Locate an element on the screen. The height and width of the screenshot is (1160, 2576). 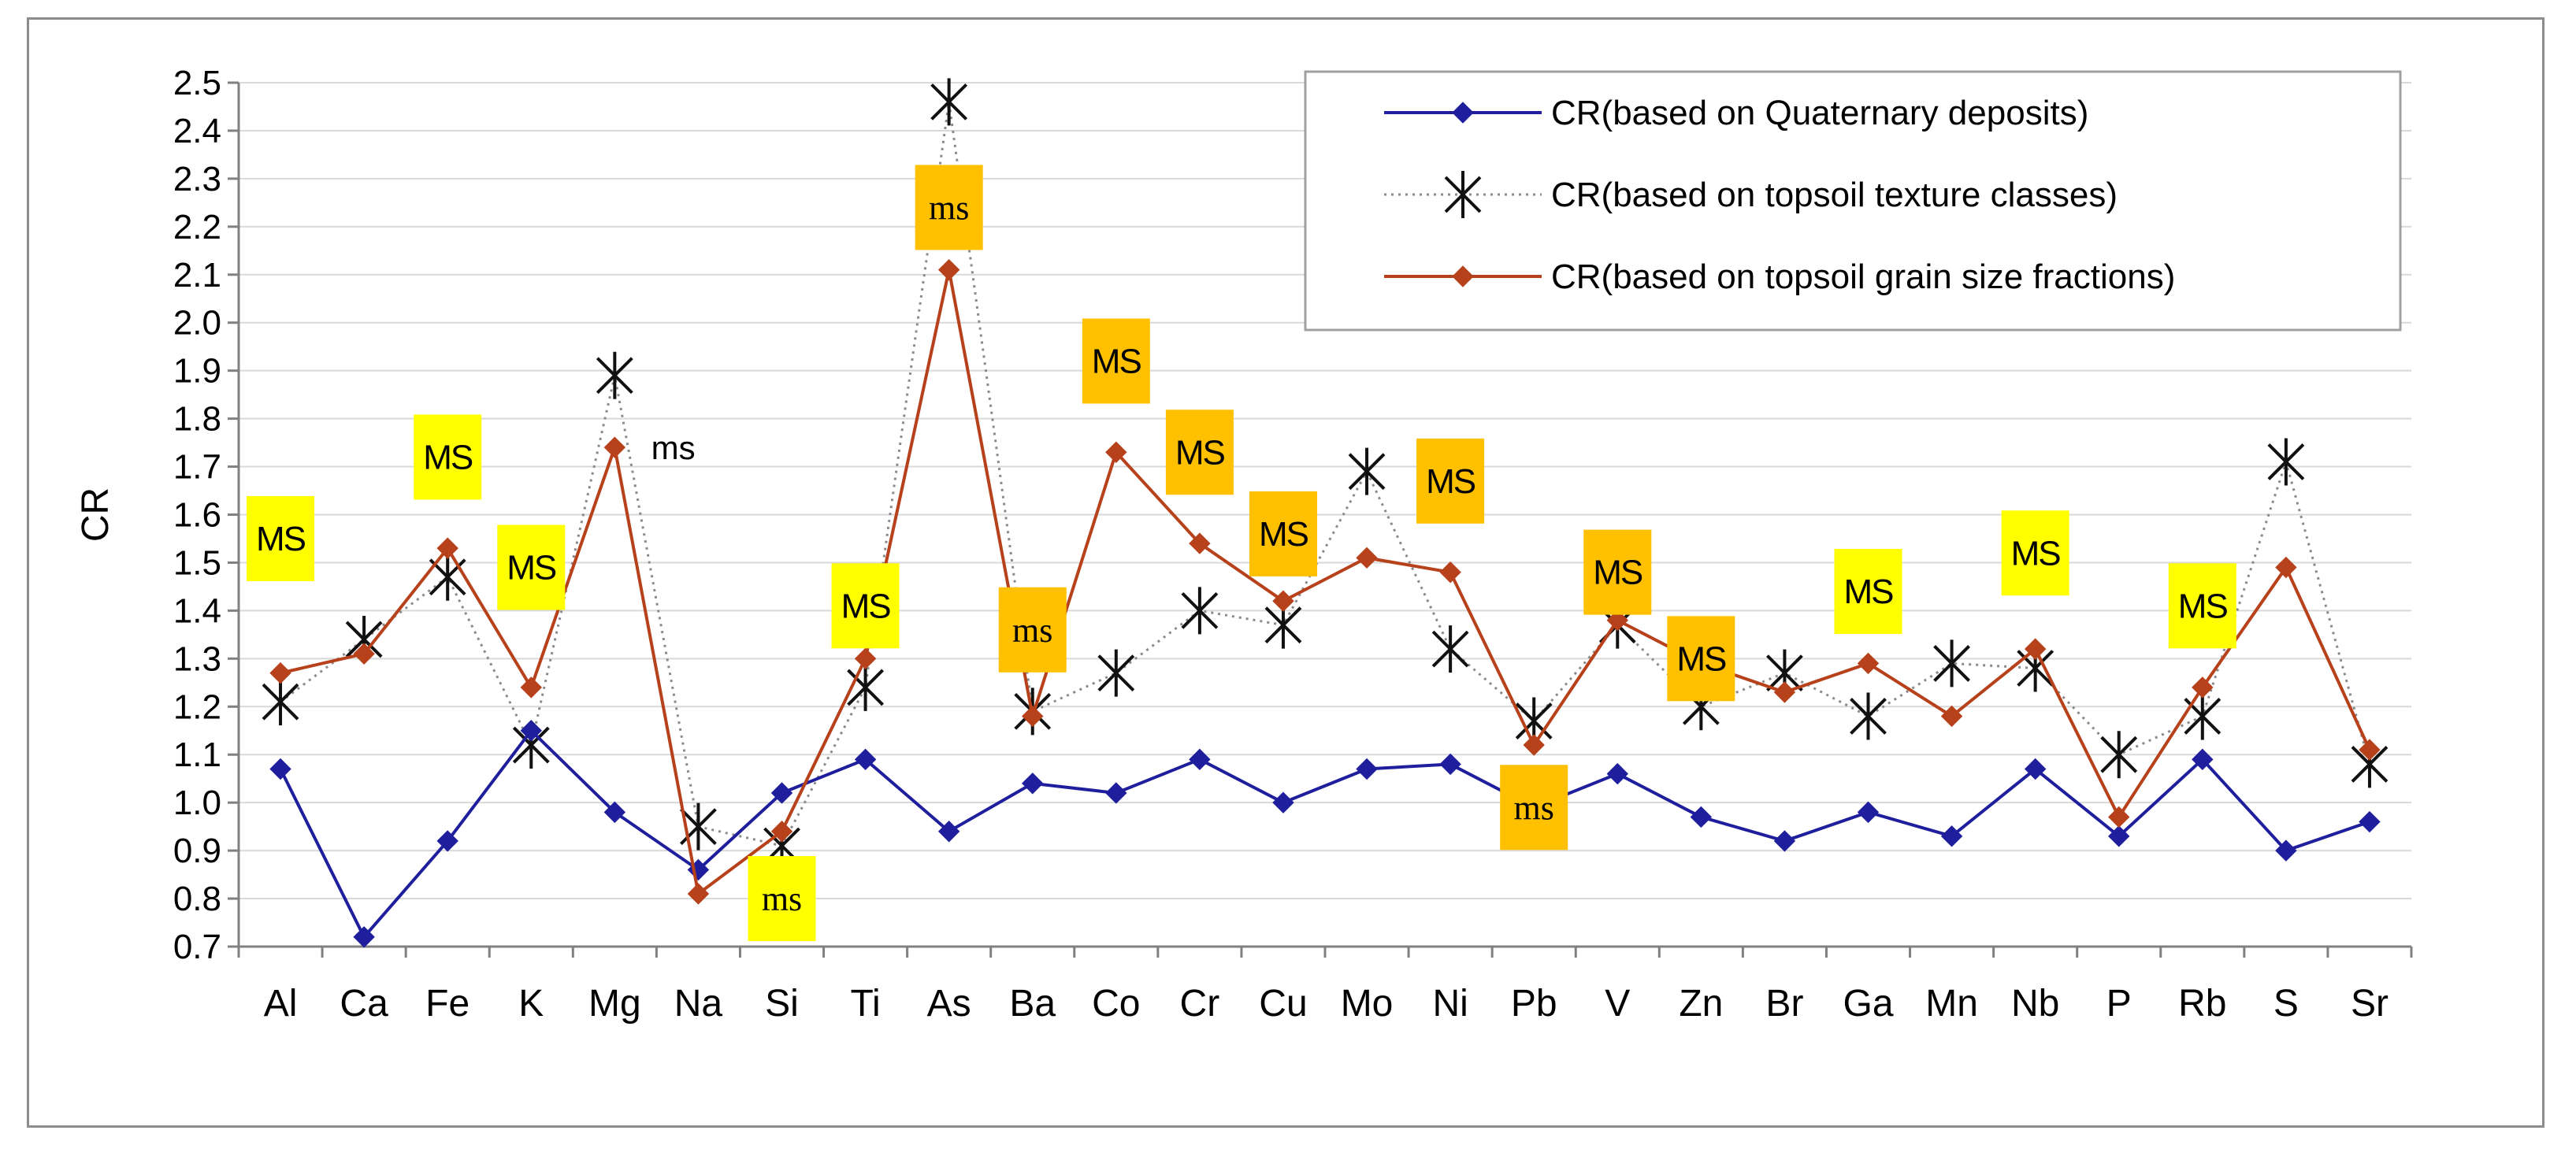
legend-box is located at coordinates (1853, 201).